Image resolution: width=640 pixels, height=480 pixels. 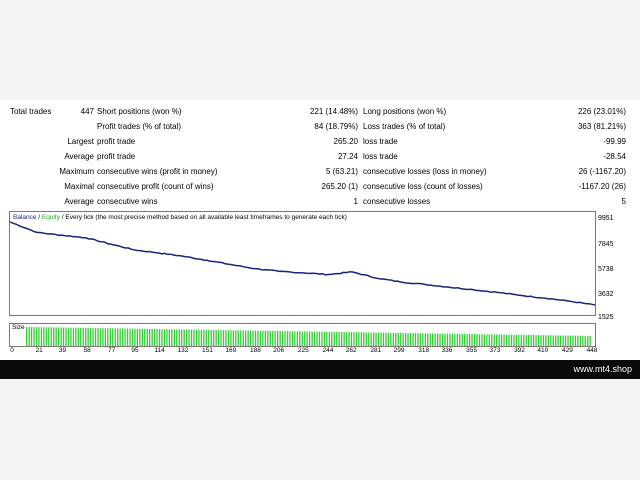 I want to click on y-tick-label: 1525, so click(x=606, y=317).